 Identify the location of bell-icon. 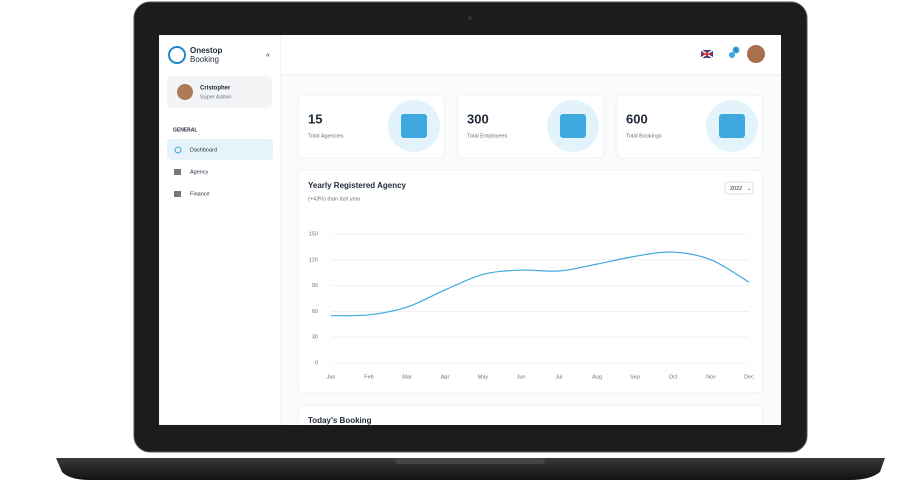
(732, 55).